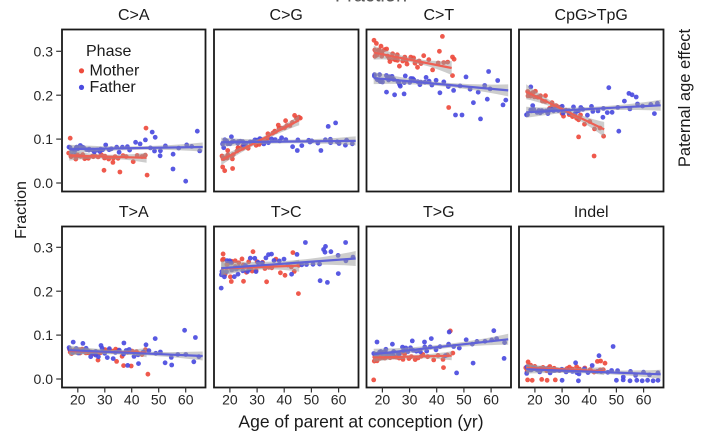 This screenshot has height=448, width=703. What do you see at coordinates (438, 15) in the screenshot?
I see `svg-text: C>T` at bounding box center [438, 15].